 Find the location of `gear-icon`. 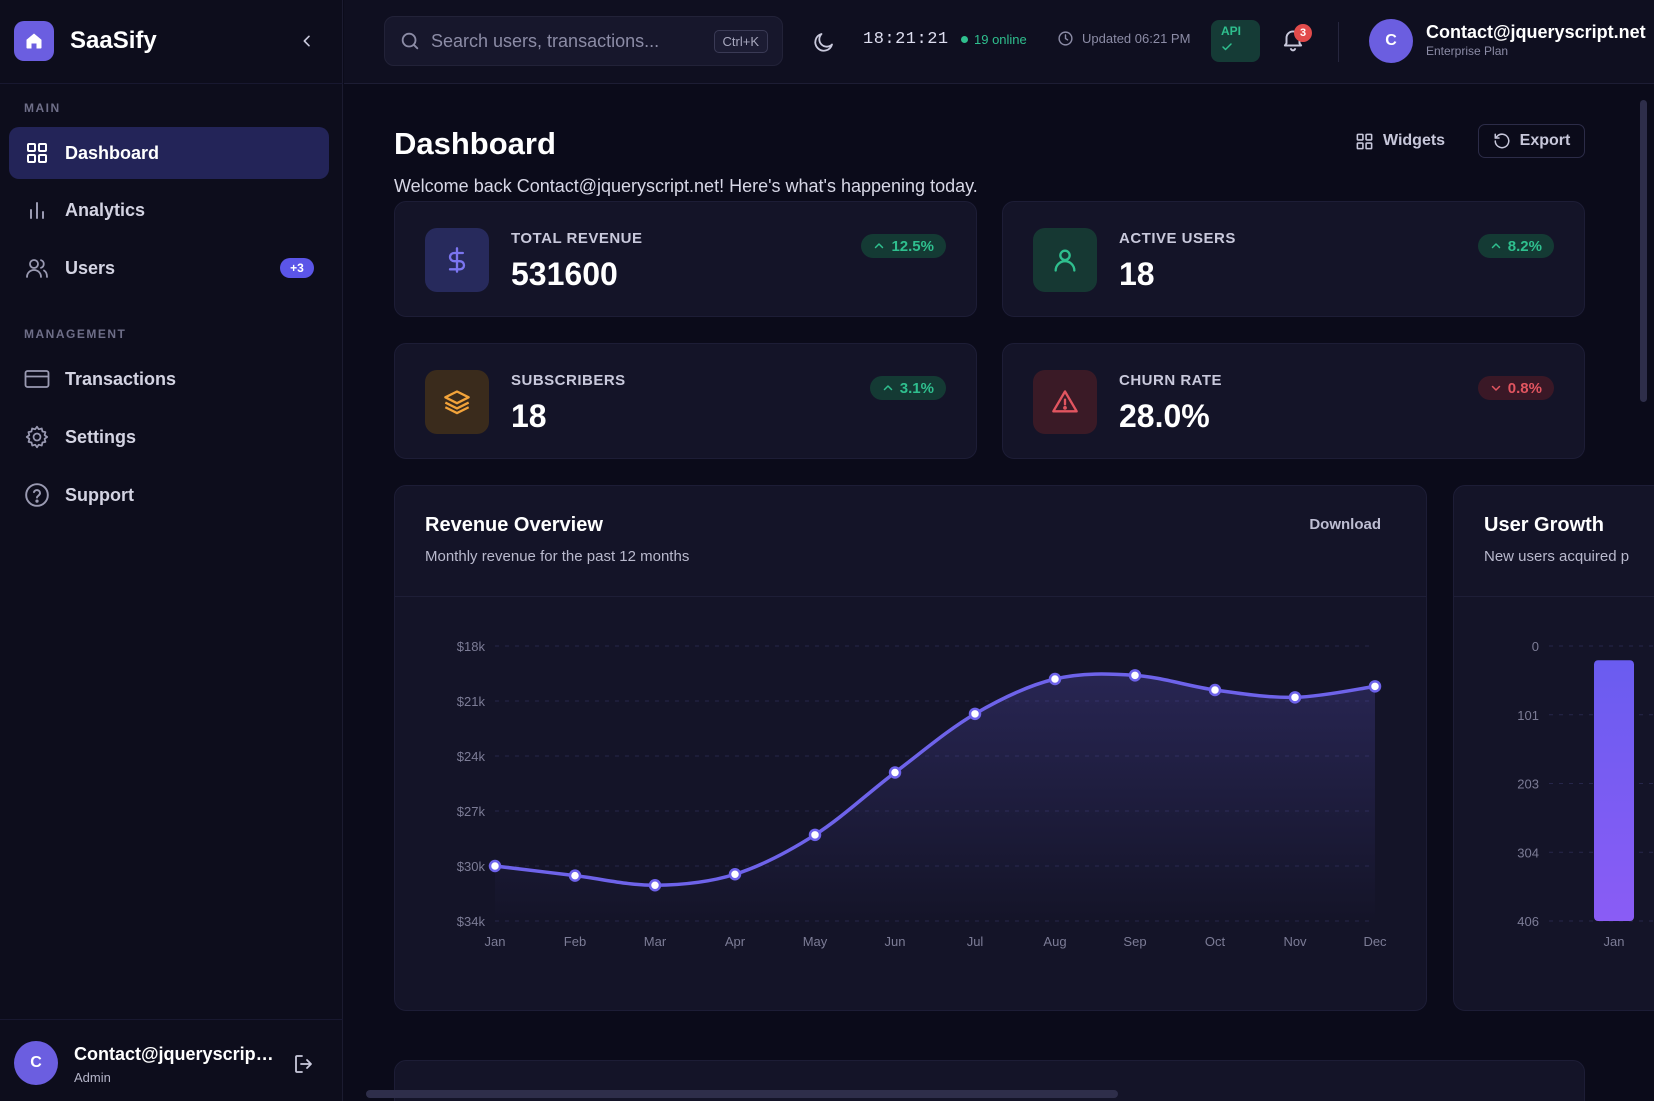

gear-icon is located at coordinates (37, 437).